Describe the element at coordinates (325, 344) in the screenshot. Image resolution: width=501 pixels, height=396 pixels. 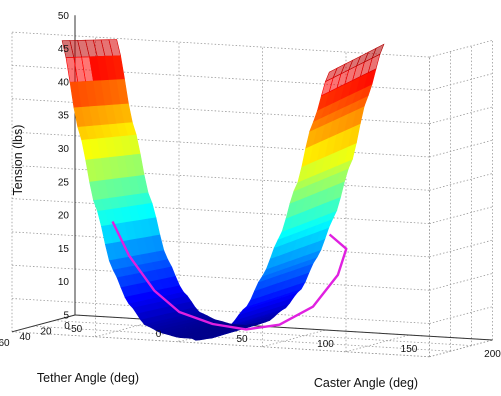
I see `x-tick-label: 100` at that location.